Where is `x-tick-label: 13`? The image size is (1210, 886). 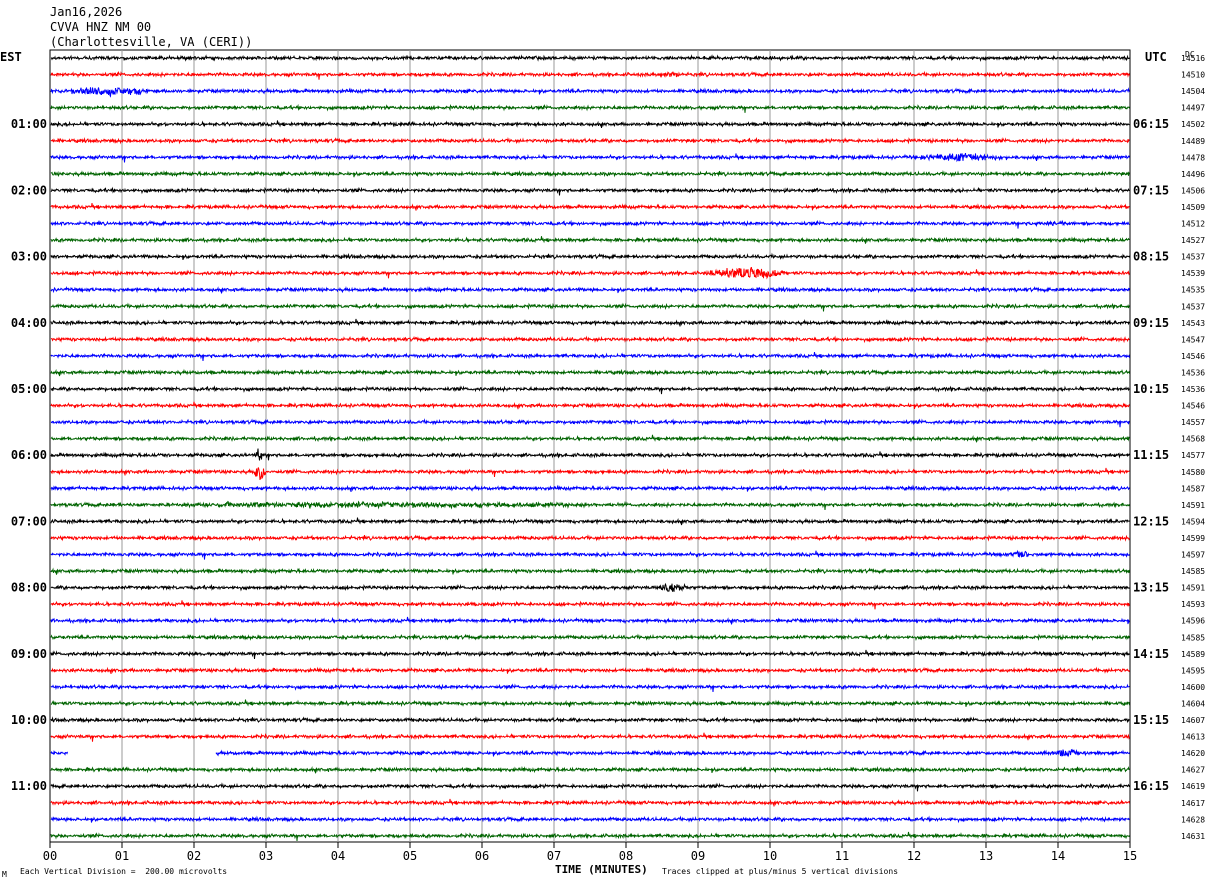
x-tick-label: 13 is located at coordinates (986, 856).